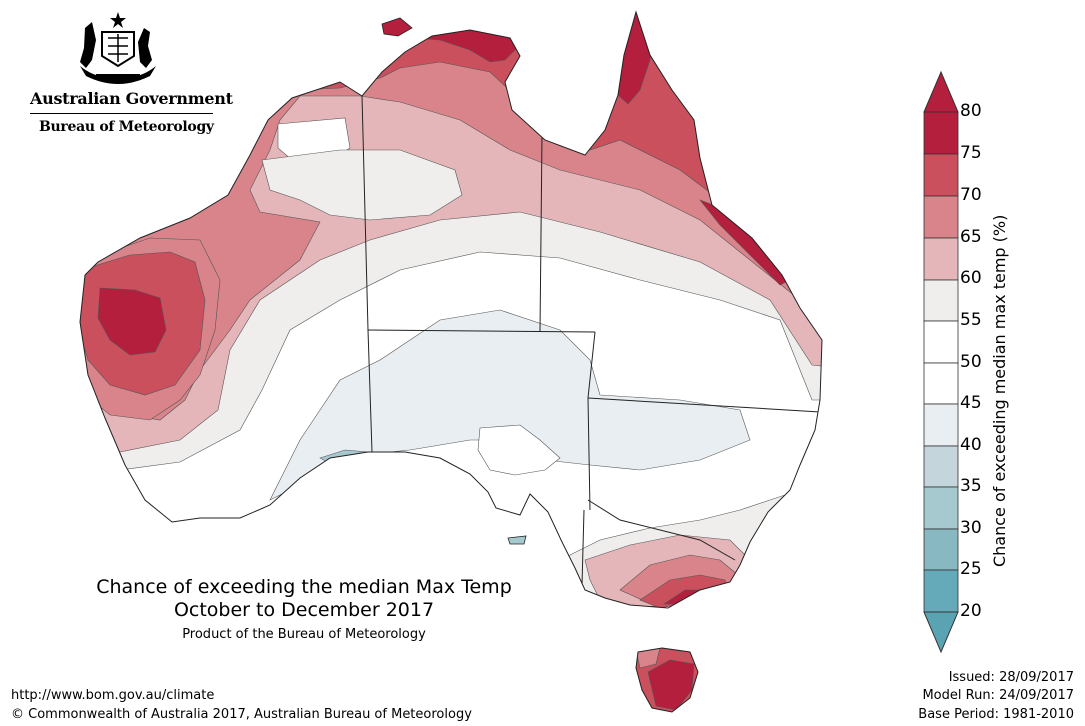  What do you see at coordinates (971, 528) in the screenshot?
I see `cb-tick-30: 30` at bounding box center [971, 528].